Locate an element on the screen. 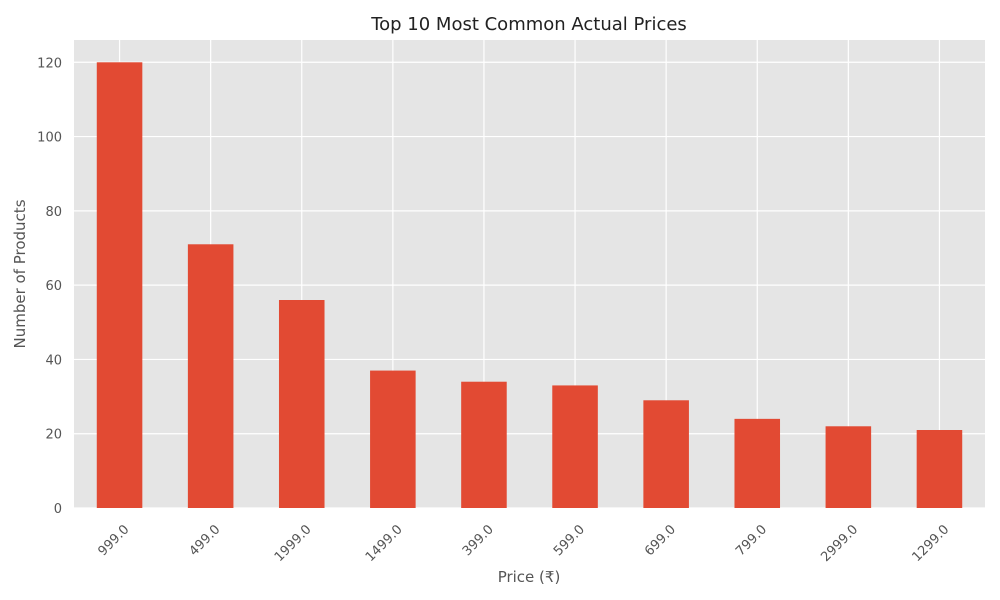 The width and height of the screenshot is (1000, 600). x-tick-label: 699.0 is located at coordinates (660, 540).